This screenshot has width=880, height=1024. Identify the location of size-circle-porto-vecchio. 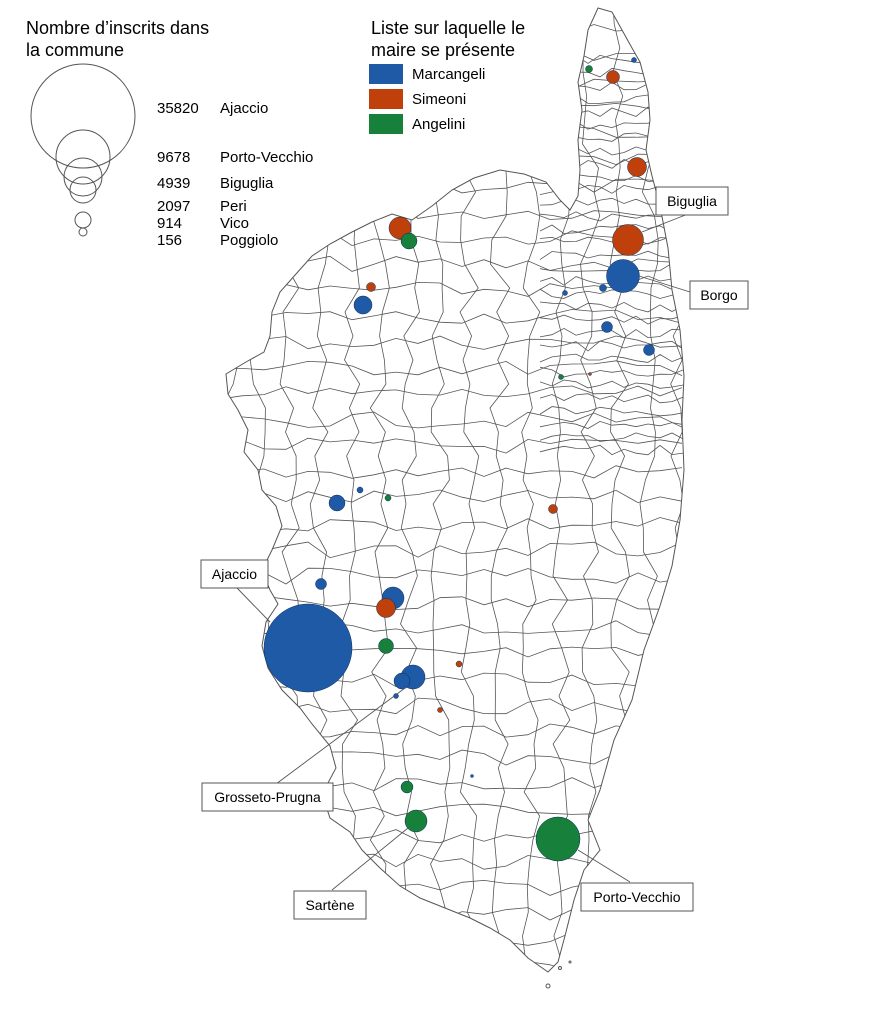
(83, 157).